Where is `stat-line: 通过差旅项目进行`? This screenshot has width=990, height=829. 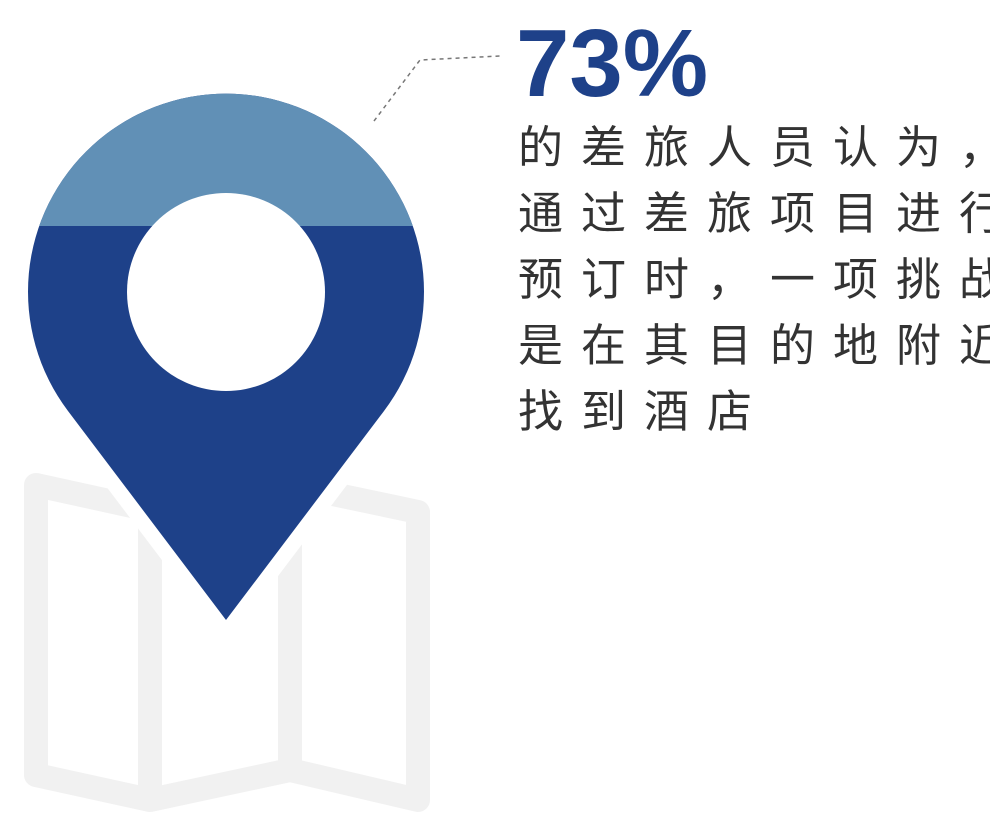
stat-line: 通过差旅项目进行 is located at coordinates (754, 213).